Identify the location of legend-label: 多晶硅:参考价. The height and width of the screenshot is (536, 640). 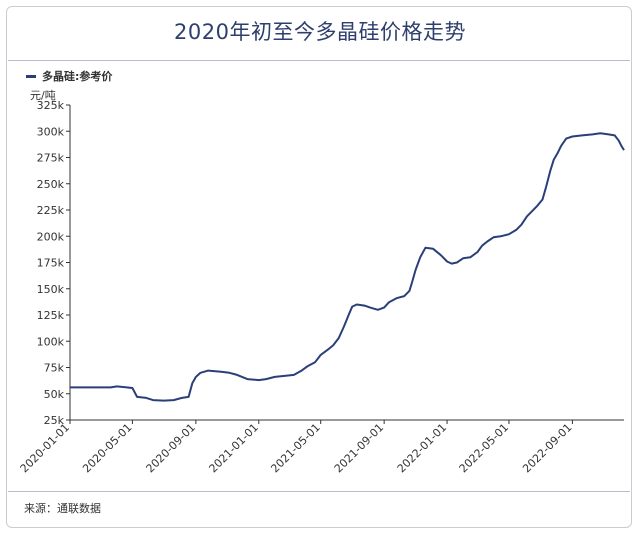
(77, 76).